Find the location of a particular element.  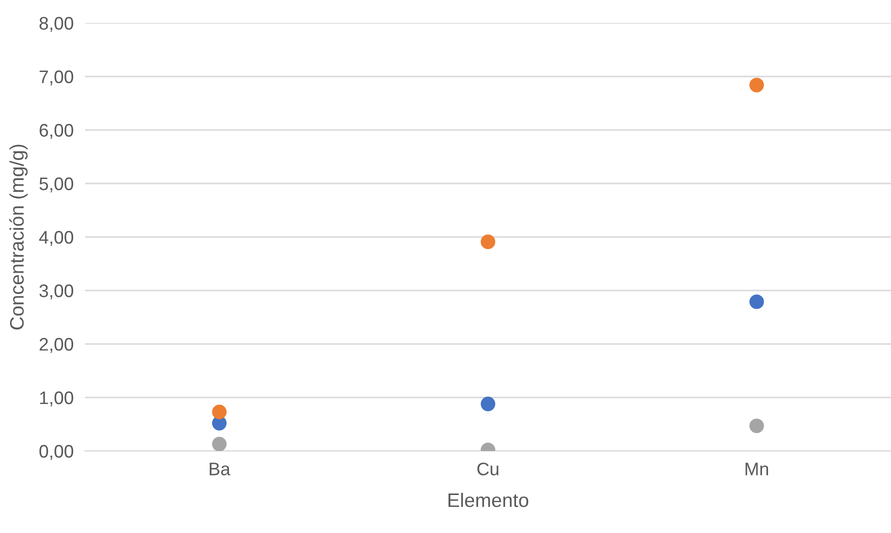

y-axis-title: Concentración (mg/g) is located at coordinates (18, 237).